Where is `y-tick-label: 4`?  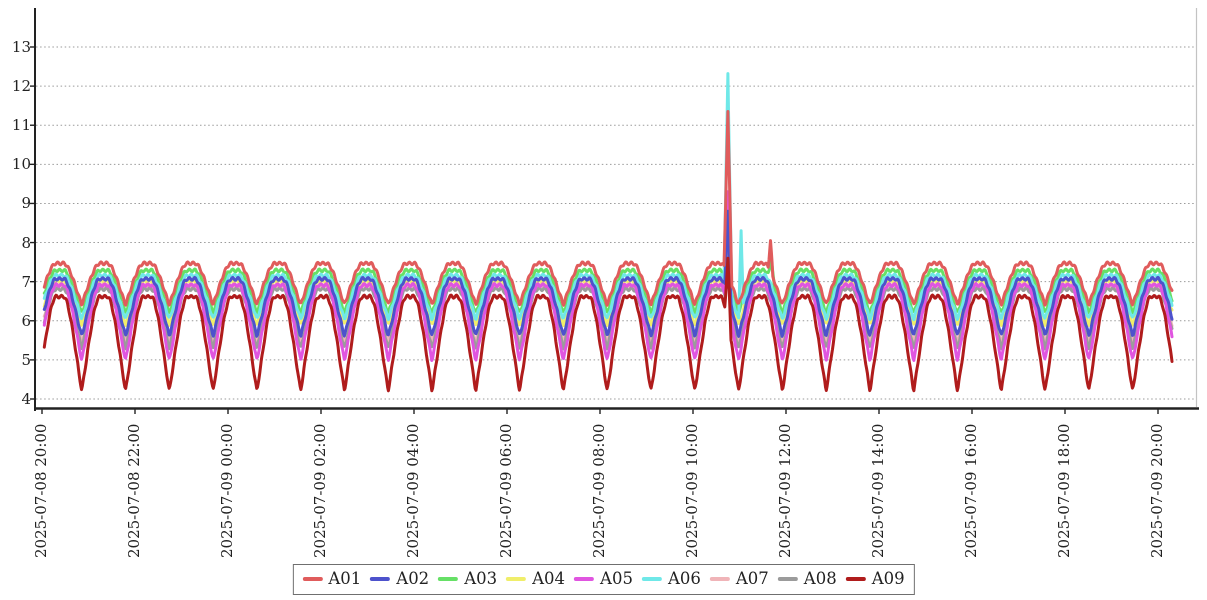 y-tick-label: 4 is located at coordinates (26, 399).